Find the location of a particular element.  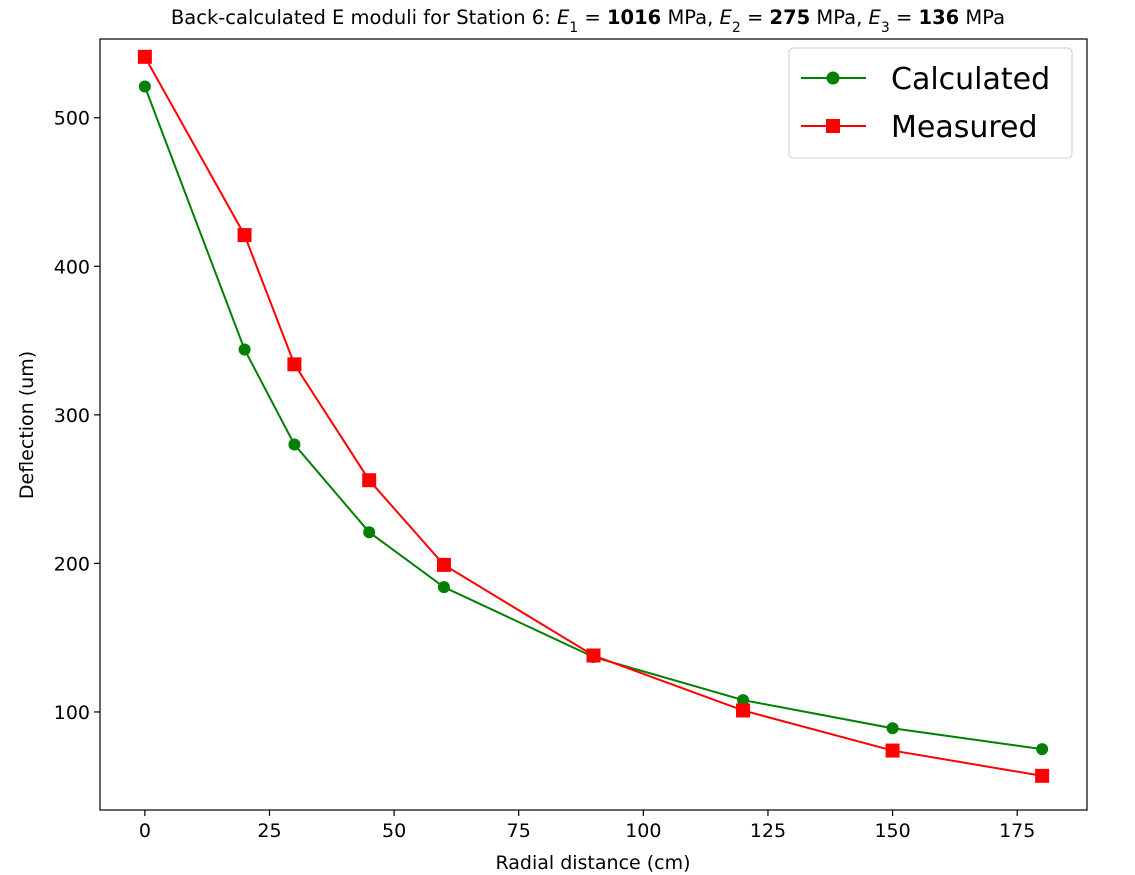

x-axis-label: Radial distance (cm) is located at coordinates (592, 863).